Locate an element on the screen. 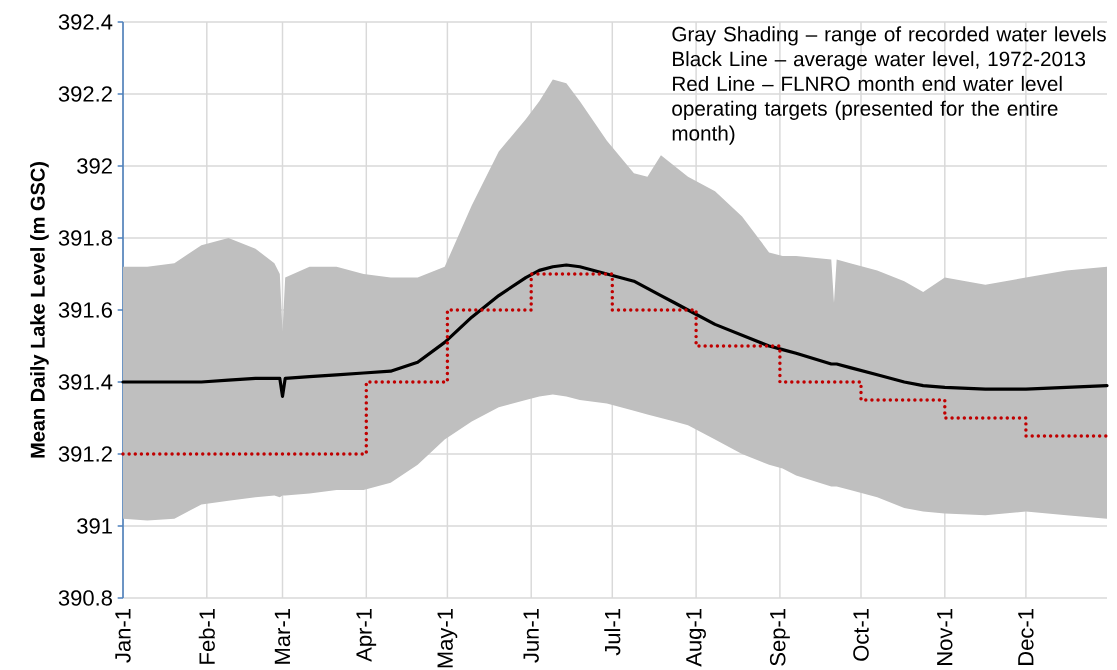 The image size is (1117, 670). x-tick-label: May-1 is located at coordinates (447, 638).